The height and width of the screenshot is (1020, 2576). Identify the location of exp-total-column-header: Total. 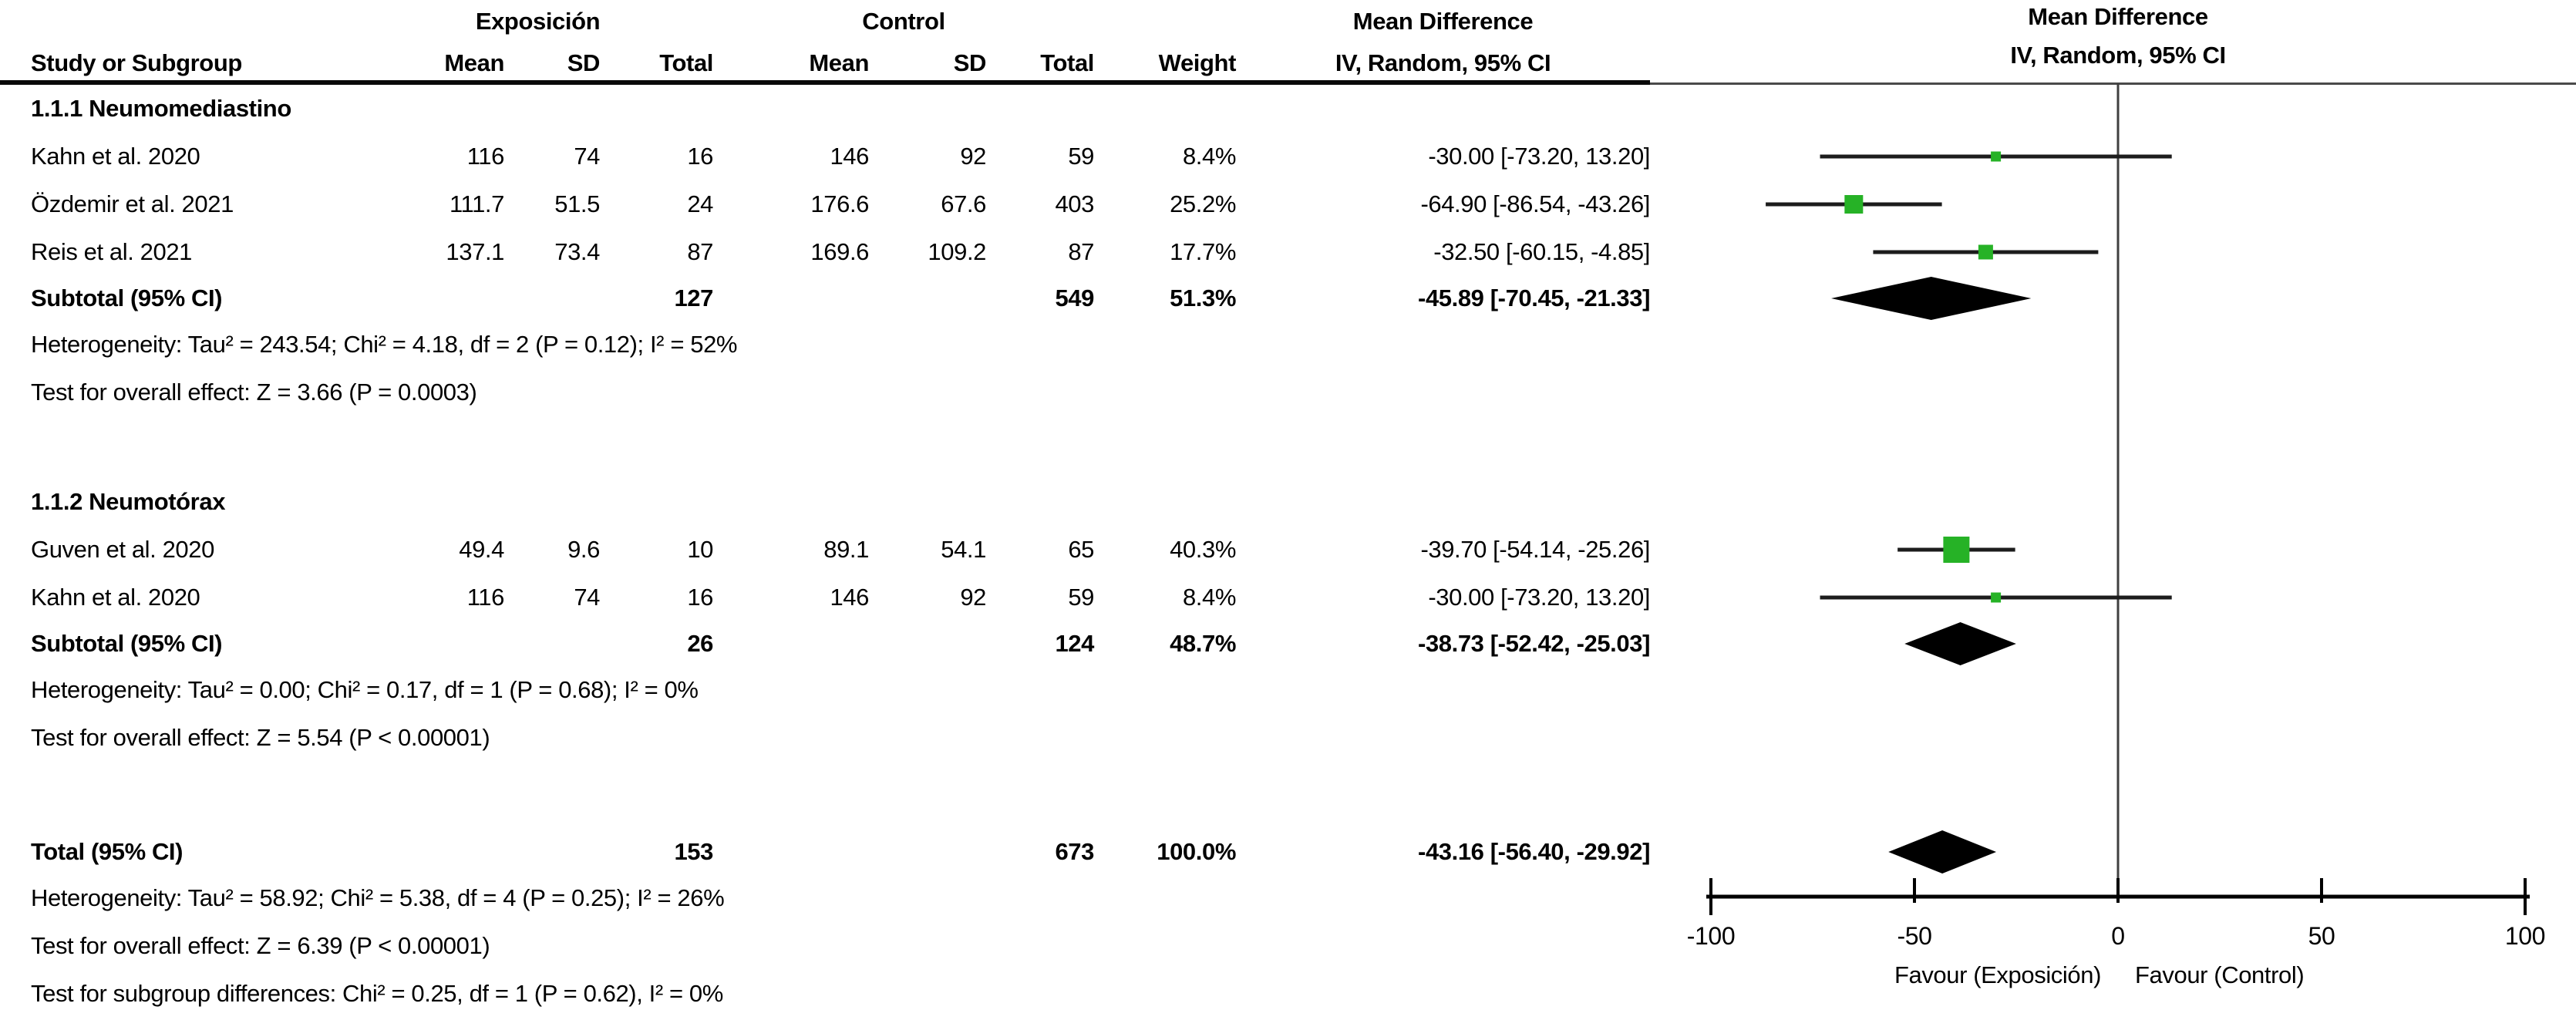
(686, 62).